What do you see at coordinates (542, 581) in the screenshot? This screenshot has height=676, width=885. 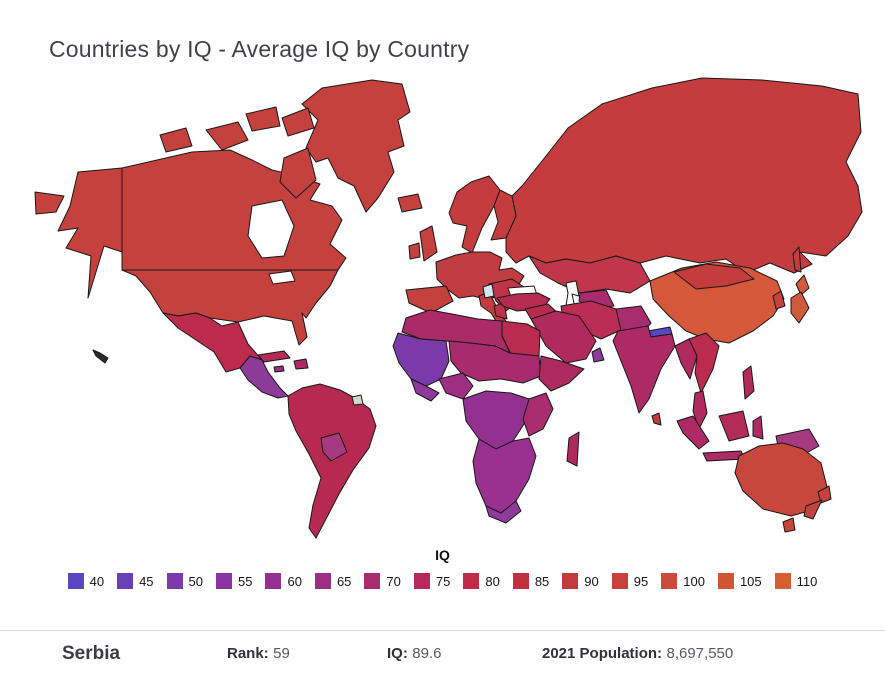 I see `legend-value: 85` at bounding box center [542, 581].